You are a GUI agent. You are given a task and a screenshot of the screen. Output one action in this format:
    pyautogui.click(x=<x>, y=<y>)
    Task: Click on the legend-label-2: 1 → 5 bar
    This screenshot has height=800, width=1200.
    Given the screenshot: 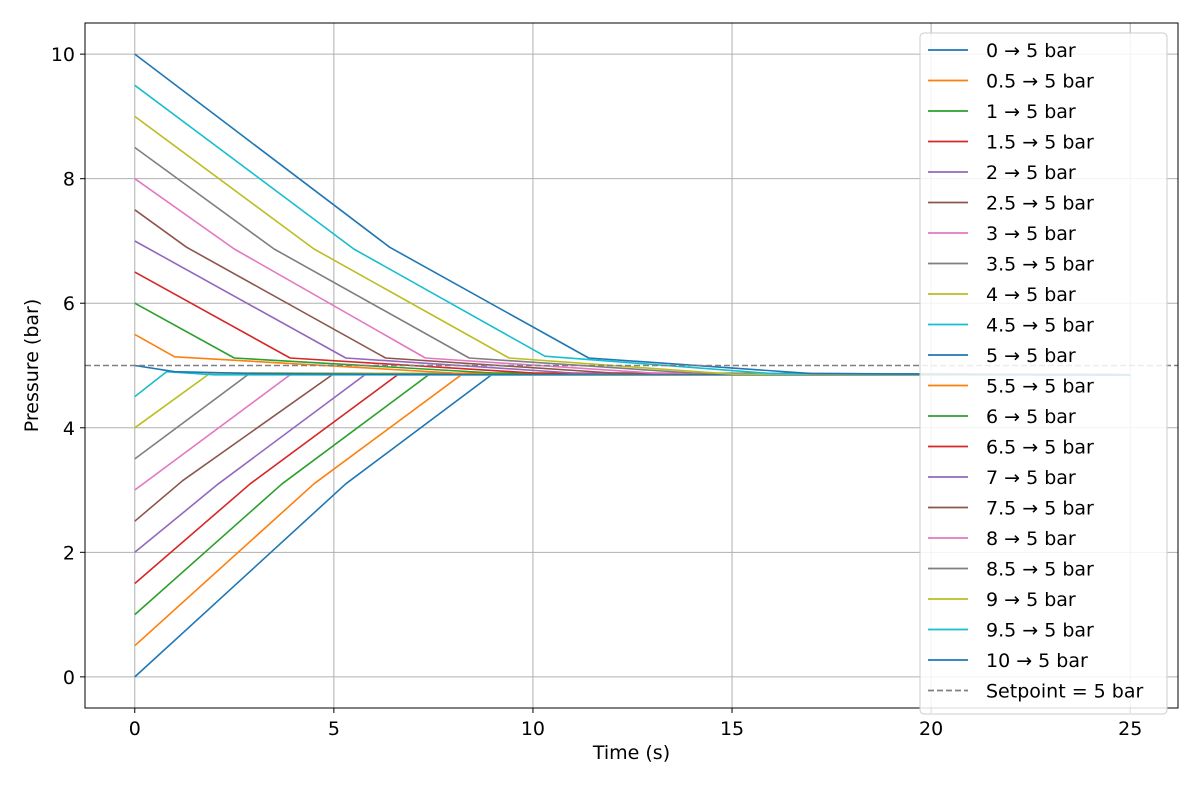 What is the action you would take?
    pyautogui.click(x=1031, y=112)
    